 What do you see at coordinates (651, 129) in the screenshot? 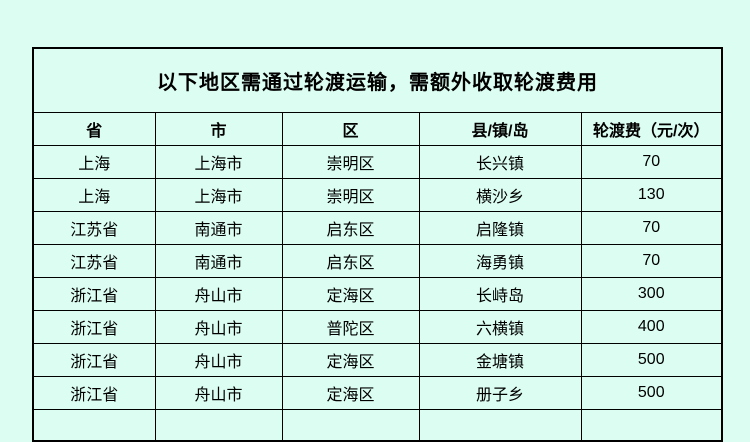
I see `column-header: 轮渡费（元/次）` at bounding box center [651, 129].